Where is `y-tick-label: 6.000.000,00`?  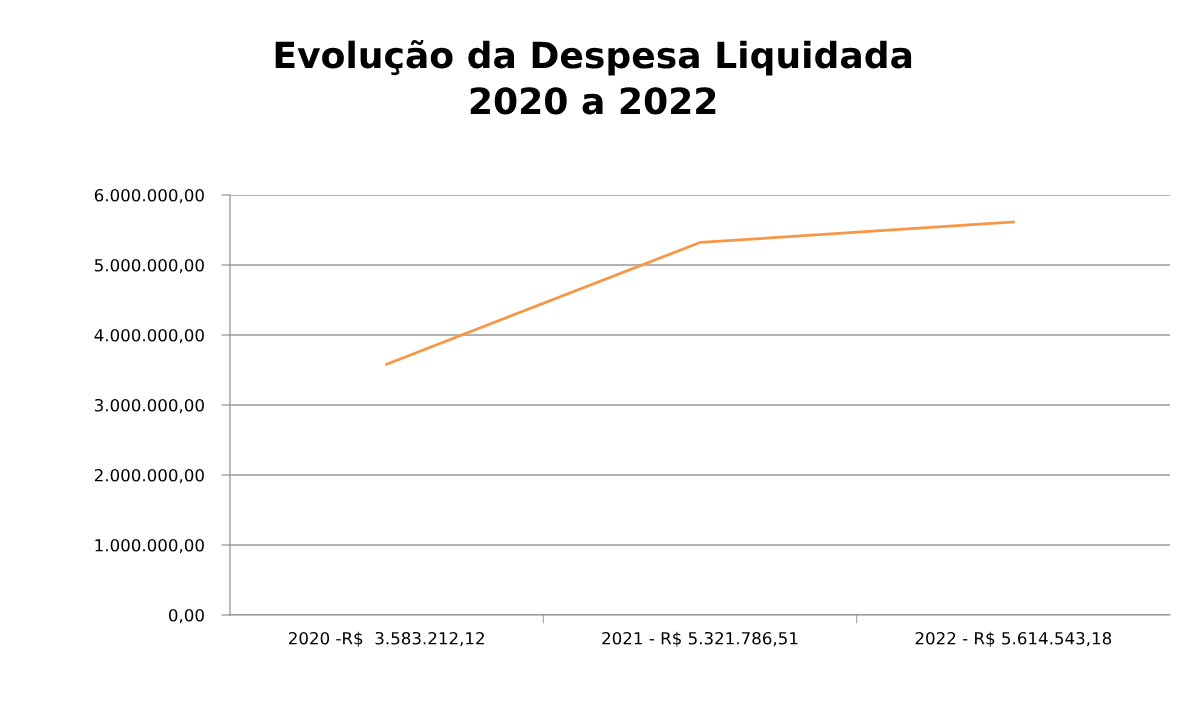
y-tick-label: 6.000.000,00 is located at coordinates (149, 196).